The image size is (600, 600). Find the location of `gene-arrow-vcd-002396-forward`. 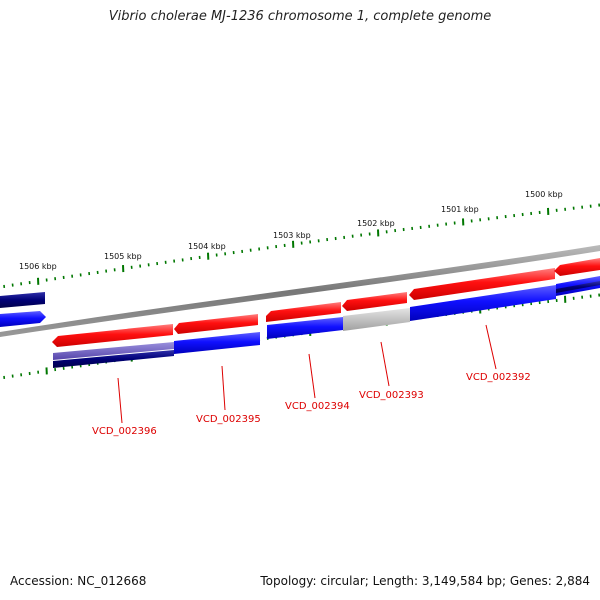

gene-arrow-vcd-002396-forward is located at coordinates (112, 335).